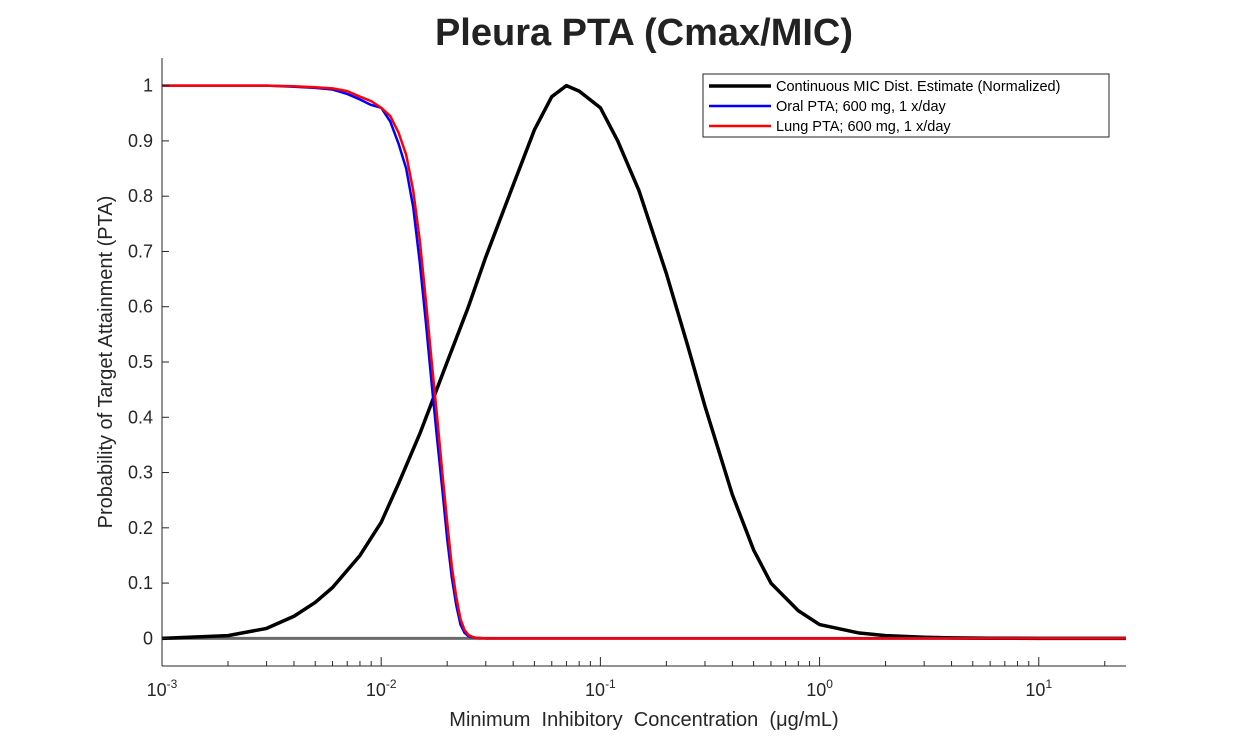  What do you see at coordinates (148, 638) in the screenshot?
I see `y-tick-label: 0` at bounding box center [148, 638].